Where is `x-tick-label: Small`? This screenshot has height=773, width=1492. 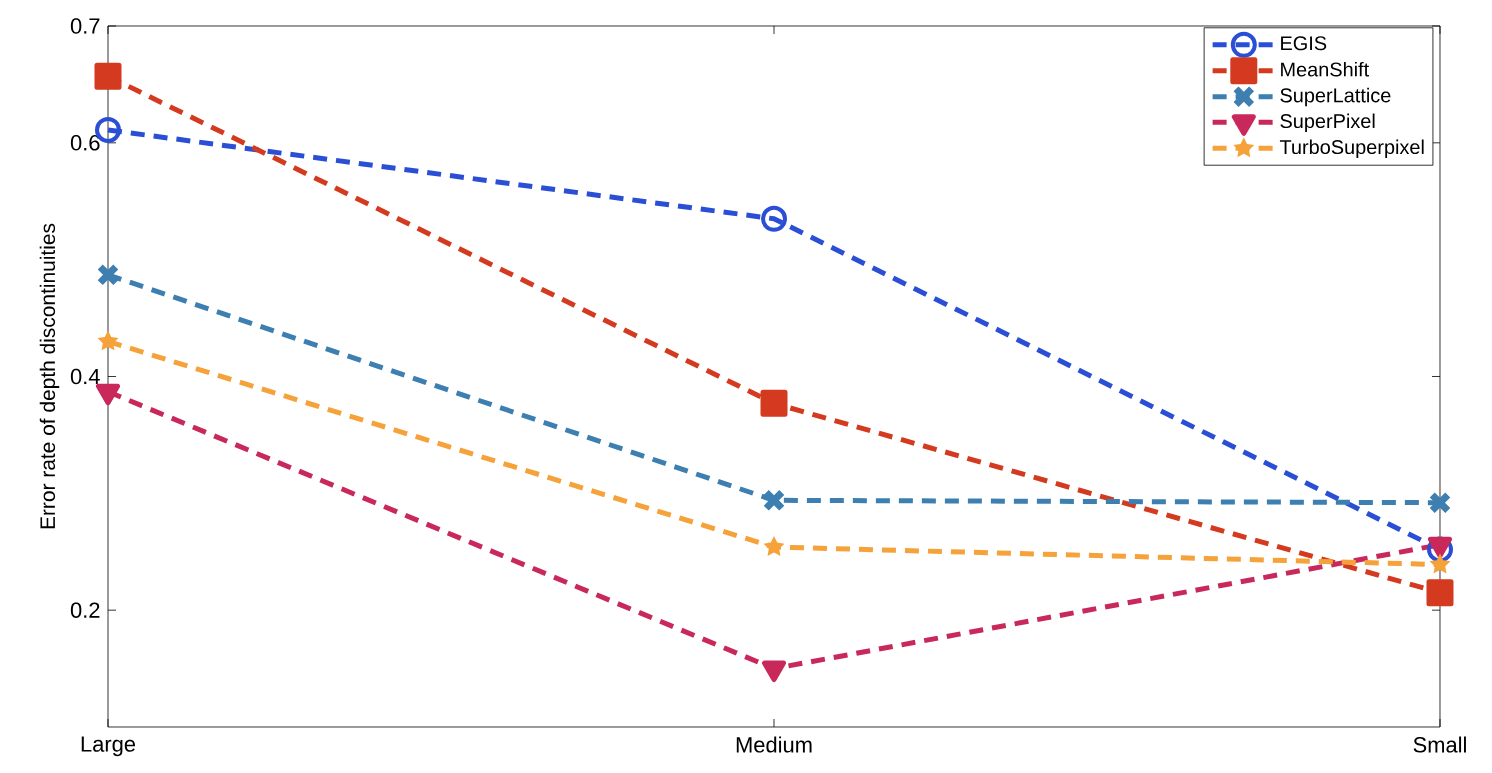
x-tick-label: Small is located at coordinates (1439, 744).